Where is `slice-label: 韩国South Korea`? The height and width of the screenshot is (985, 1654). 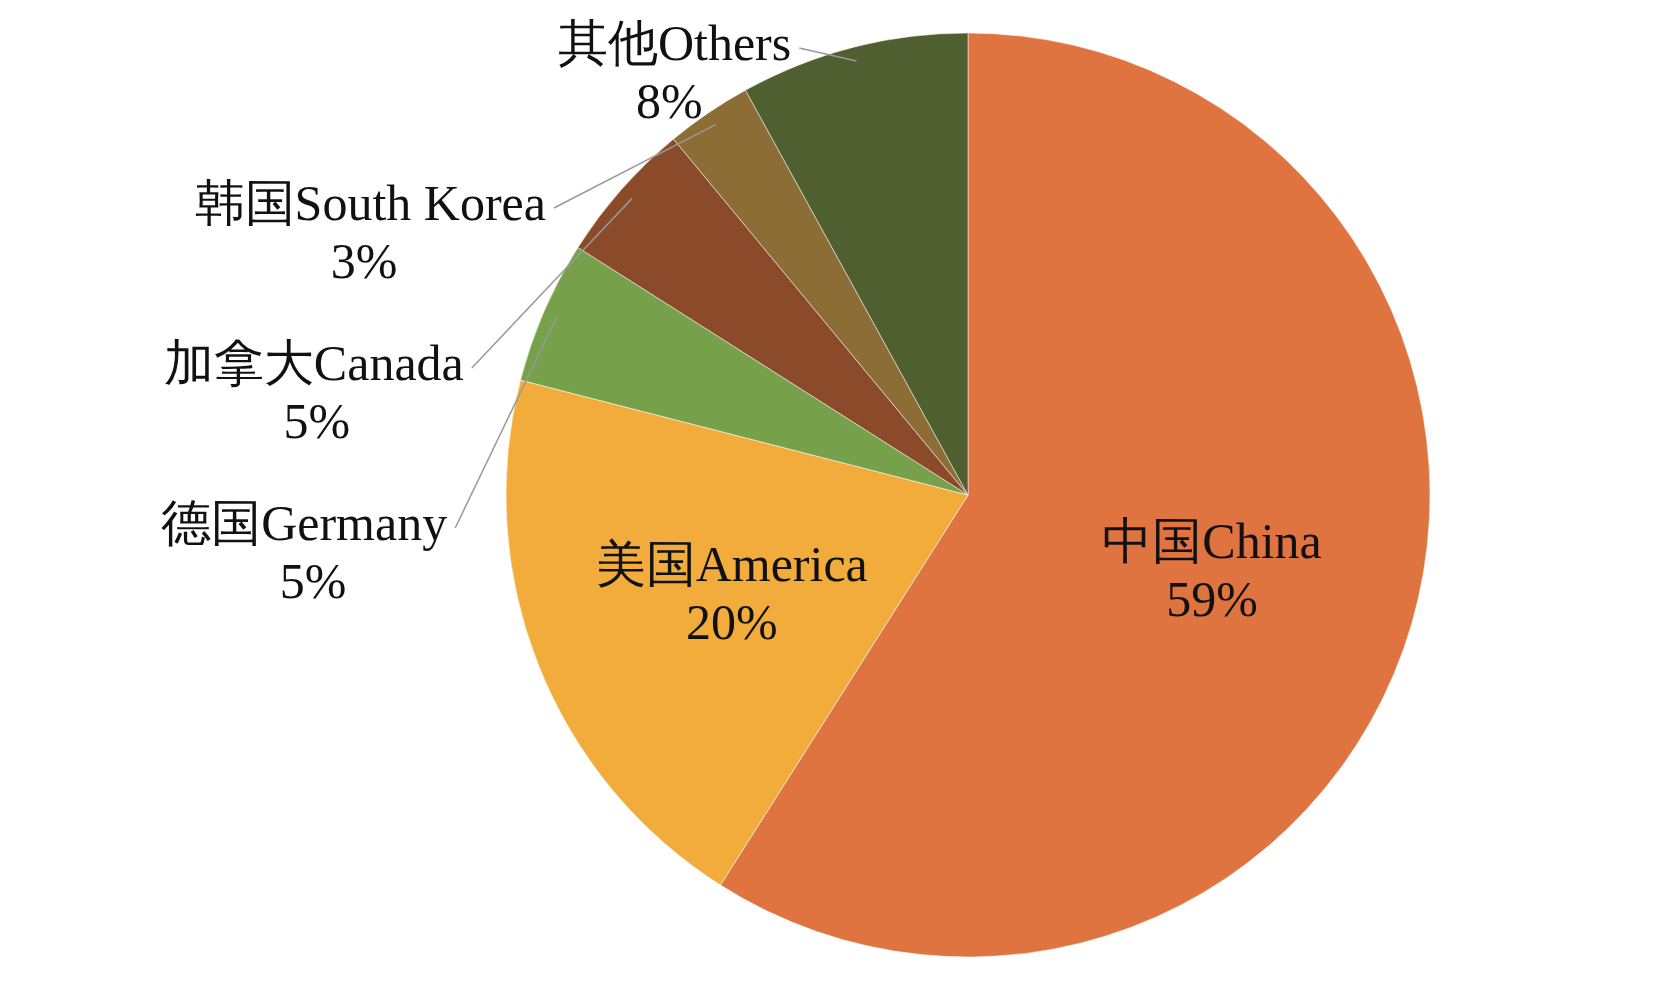 slice-label: 韩国South Korea is located at coordinates (370, 203).